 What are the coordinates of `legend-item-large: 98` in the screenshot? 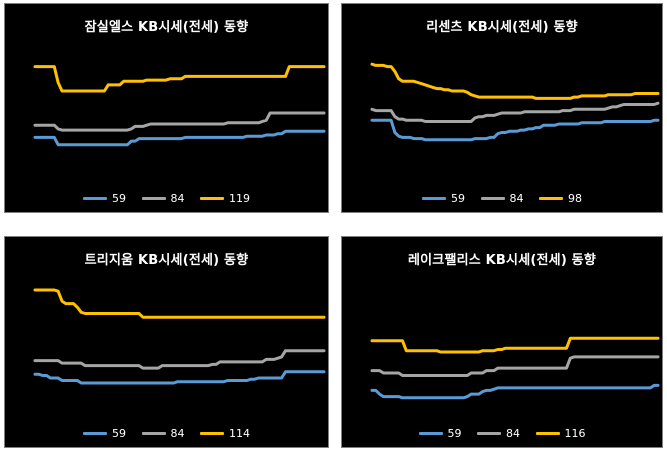 It's located at (560, 198).